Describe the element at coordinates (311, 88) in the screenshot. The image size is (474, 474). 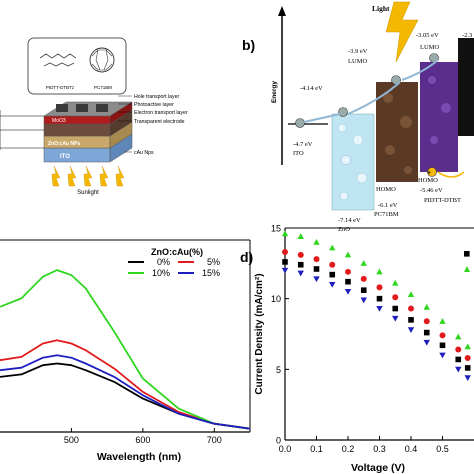
I see `zno-top-value: -4.14 eV` at that location.